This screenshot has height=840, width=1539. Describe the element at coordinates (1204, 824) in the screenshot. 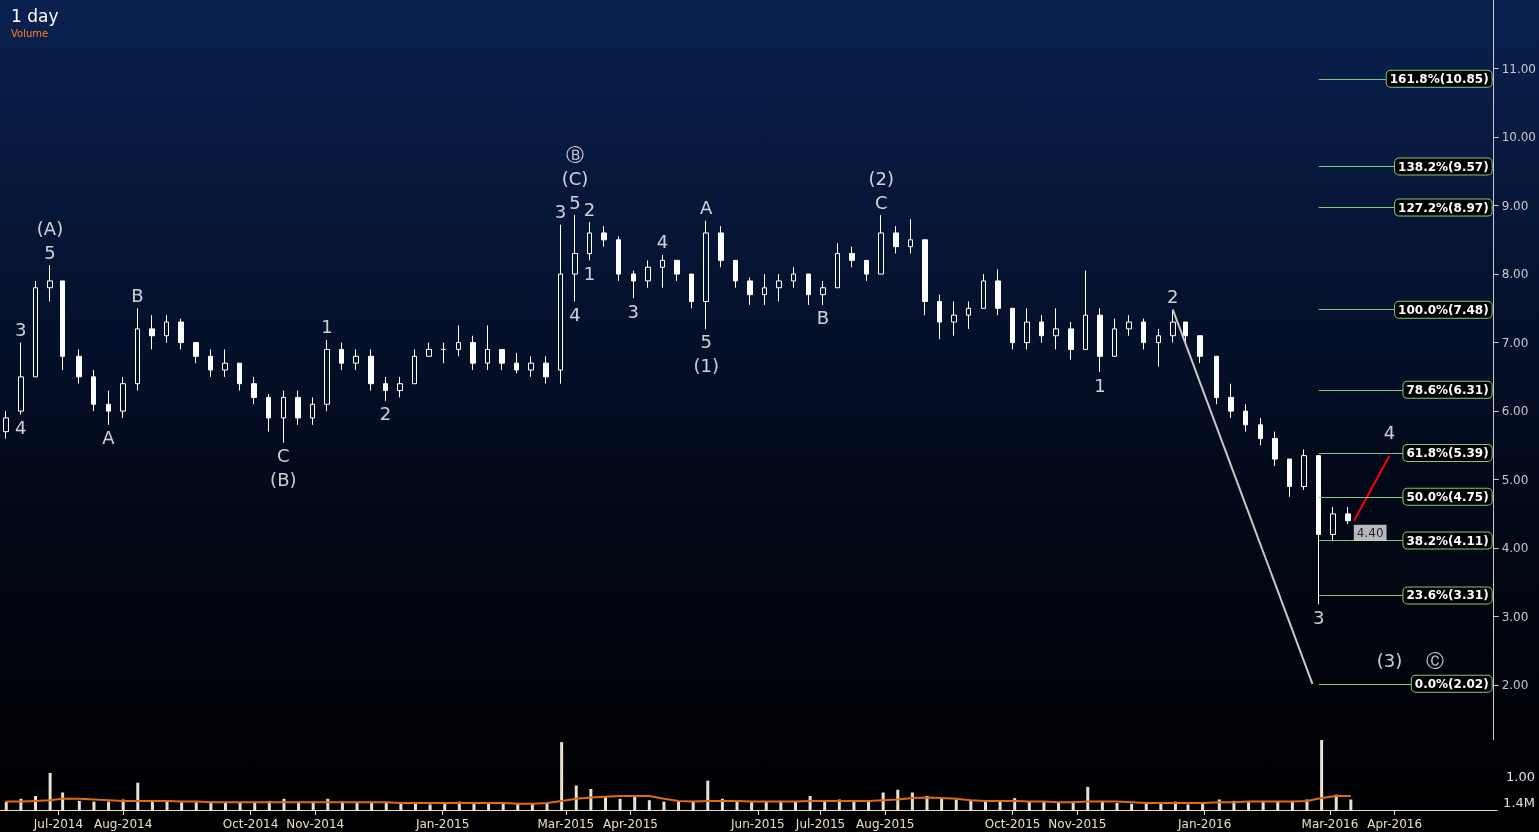

I see `x-tick-label: Jan-2016` at that location.